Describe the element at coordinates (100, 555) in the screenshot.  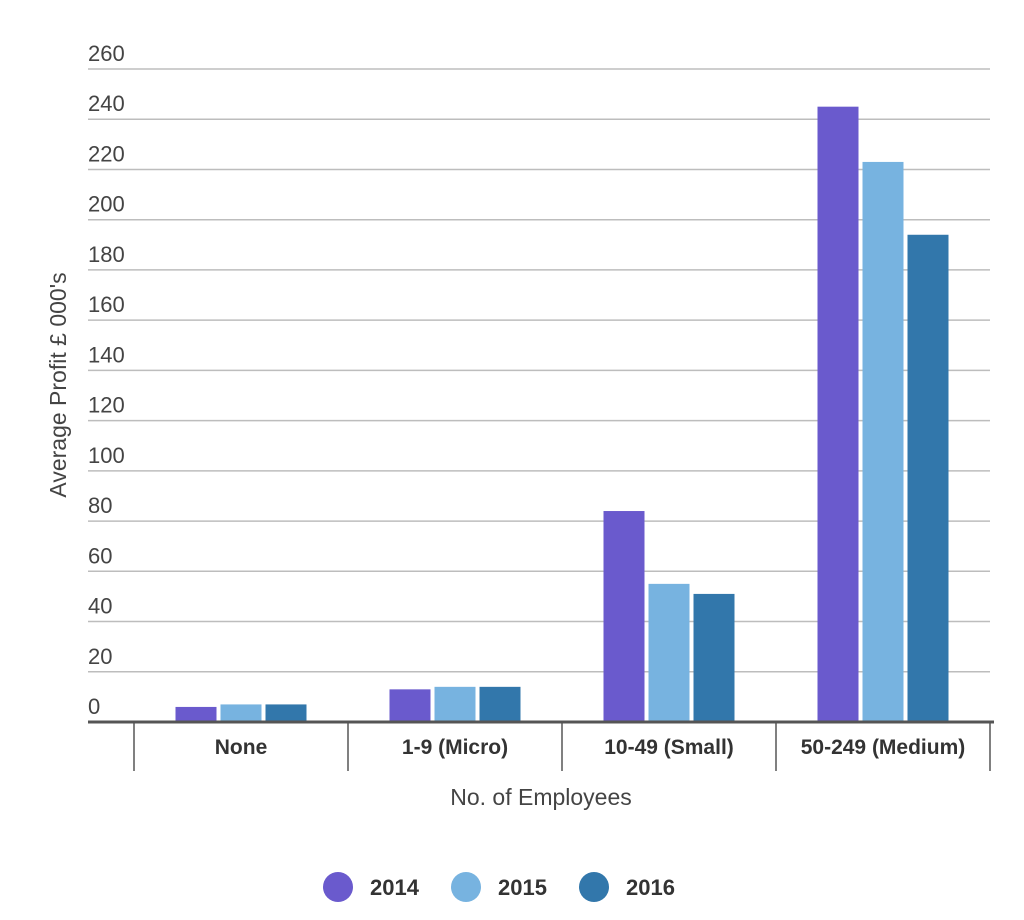
I see `y-tick-label: 60` at that location.